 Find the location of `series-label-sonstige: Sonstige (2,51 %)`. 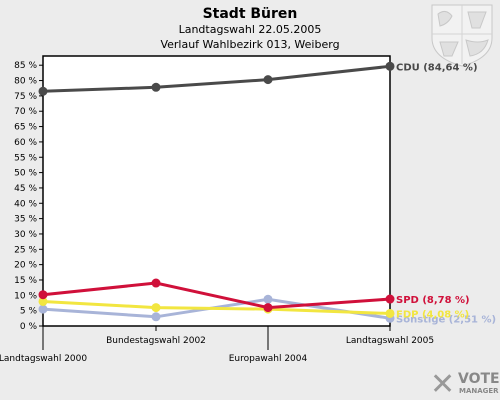

series-label-sonstige: Sonstige (2,51 %) is located at coordinates (446, 319).